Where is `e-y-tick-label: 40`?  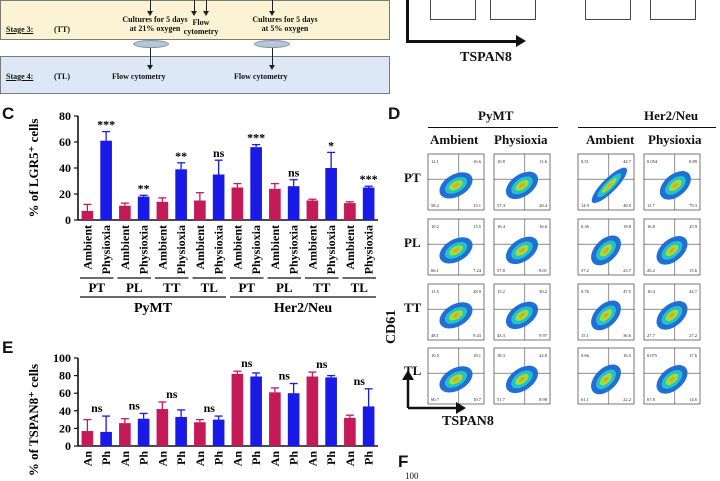 e-y-tick-label: 40 is located at coordinates (65, 411).